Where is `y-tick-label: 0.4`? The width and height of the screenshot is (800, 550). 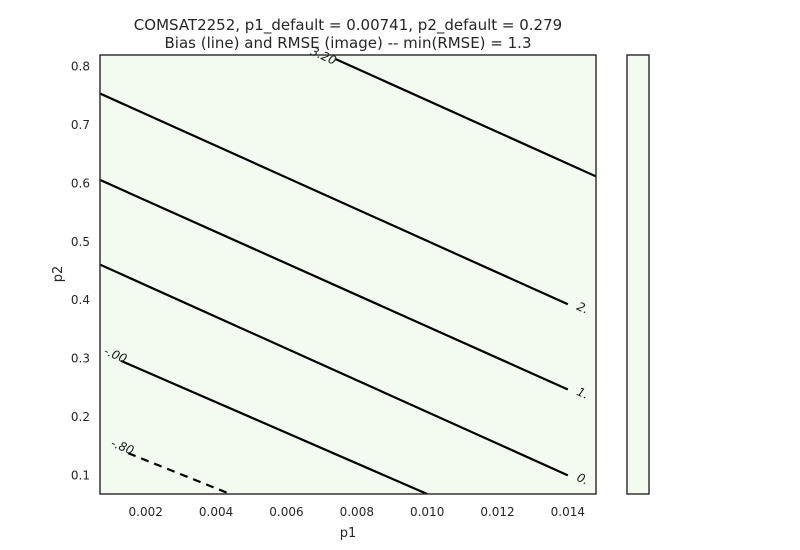 y-tick-label: 0.4 is located at coordinates (80, 300).